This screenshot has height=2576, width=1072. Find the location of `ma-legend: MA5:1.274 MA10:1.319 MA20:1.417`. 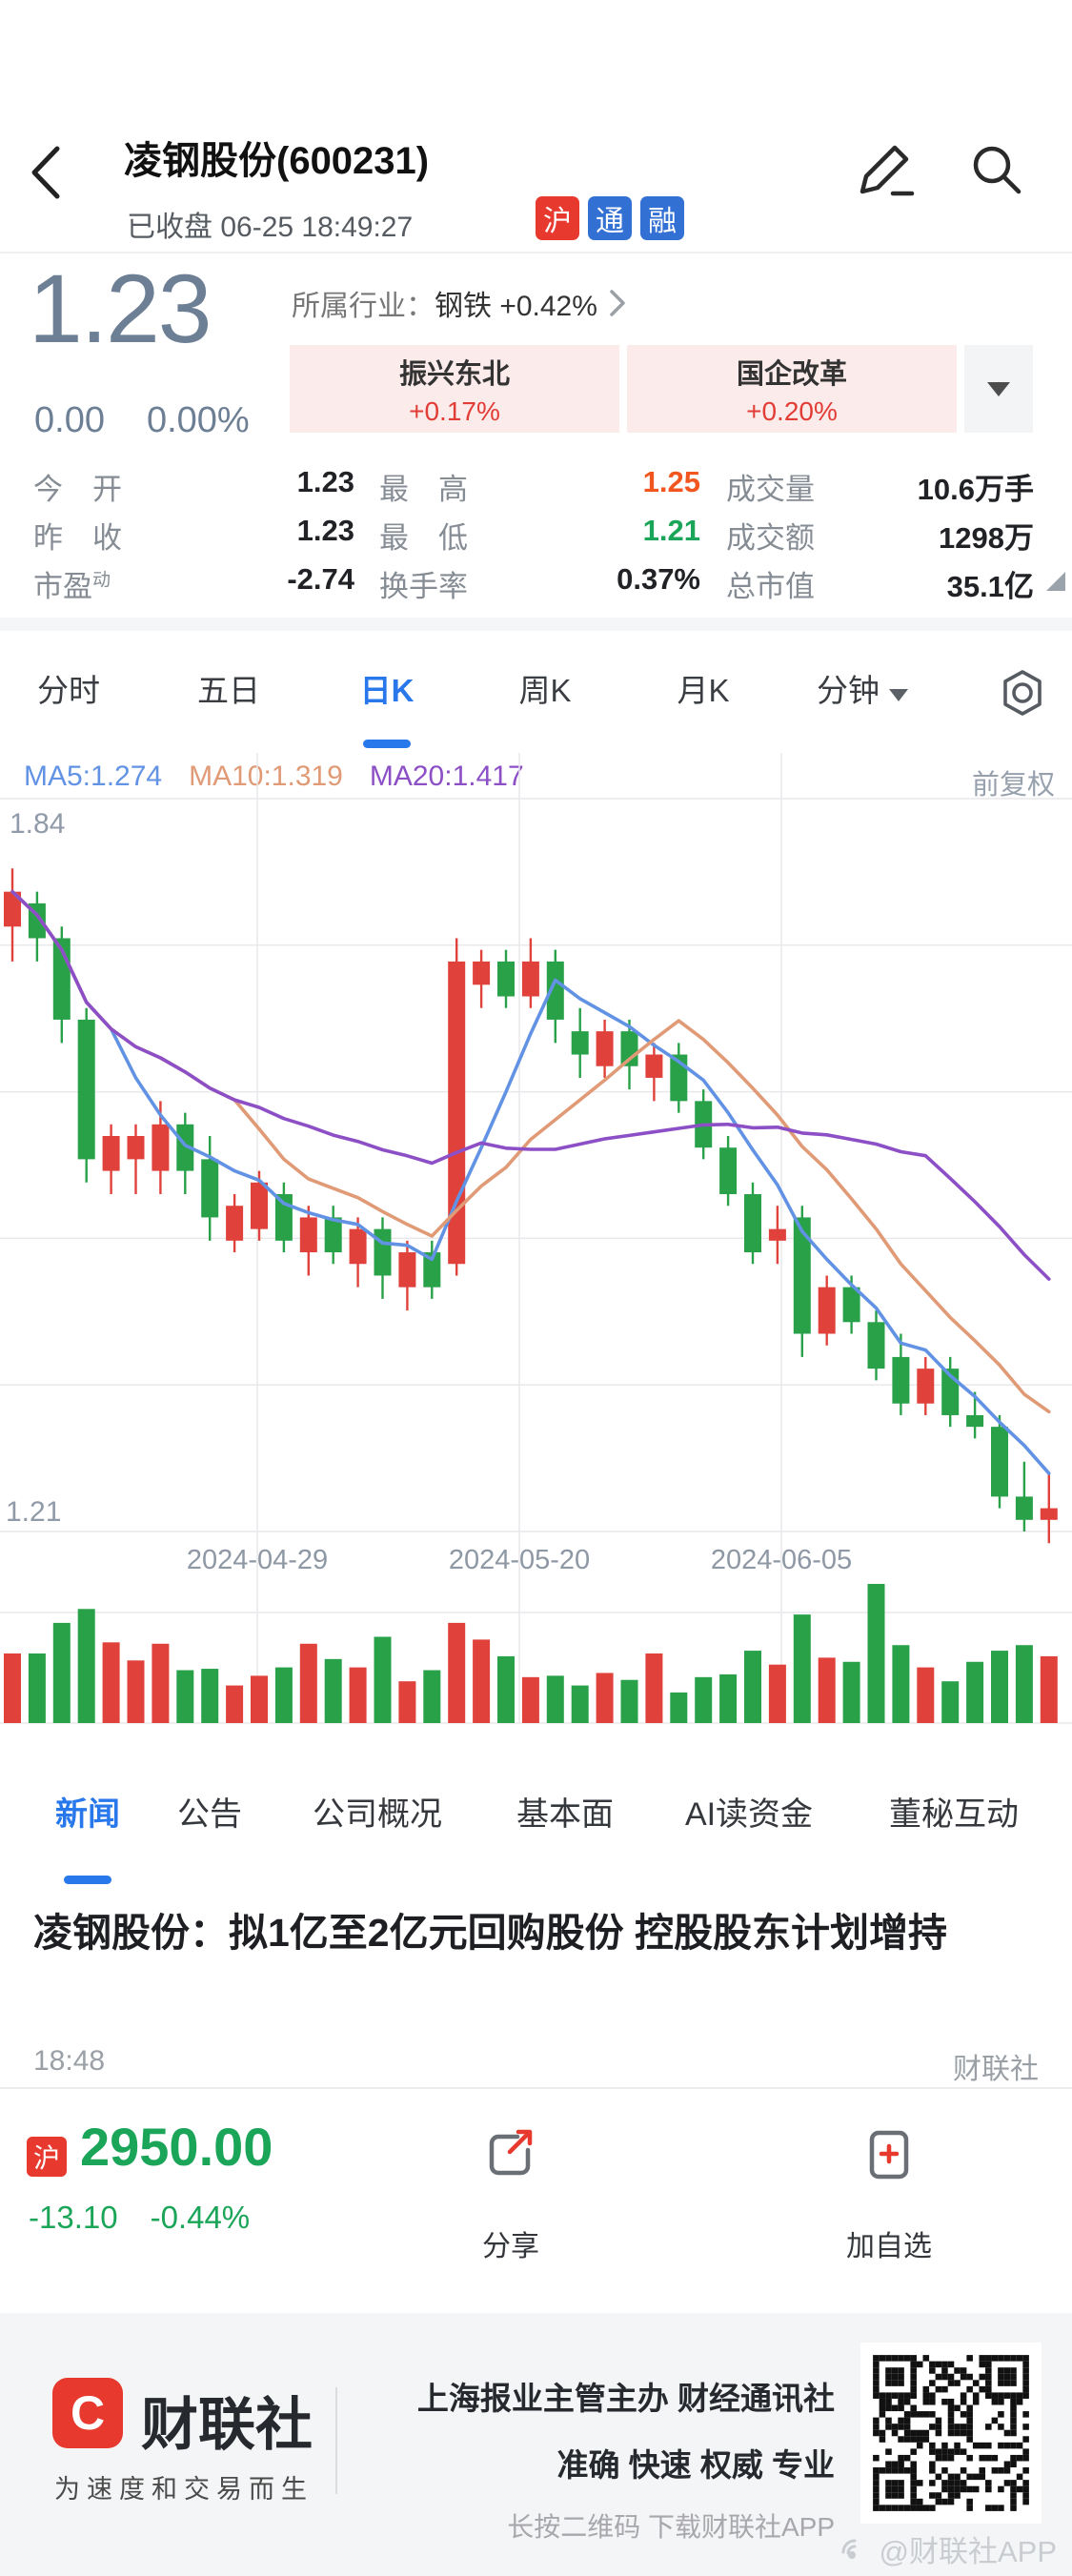

ma-legend: MA5:1.274 MA10:1.319 MA20:1.417 is located at coordinates (274, 777).